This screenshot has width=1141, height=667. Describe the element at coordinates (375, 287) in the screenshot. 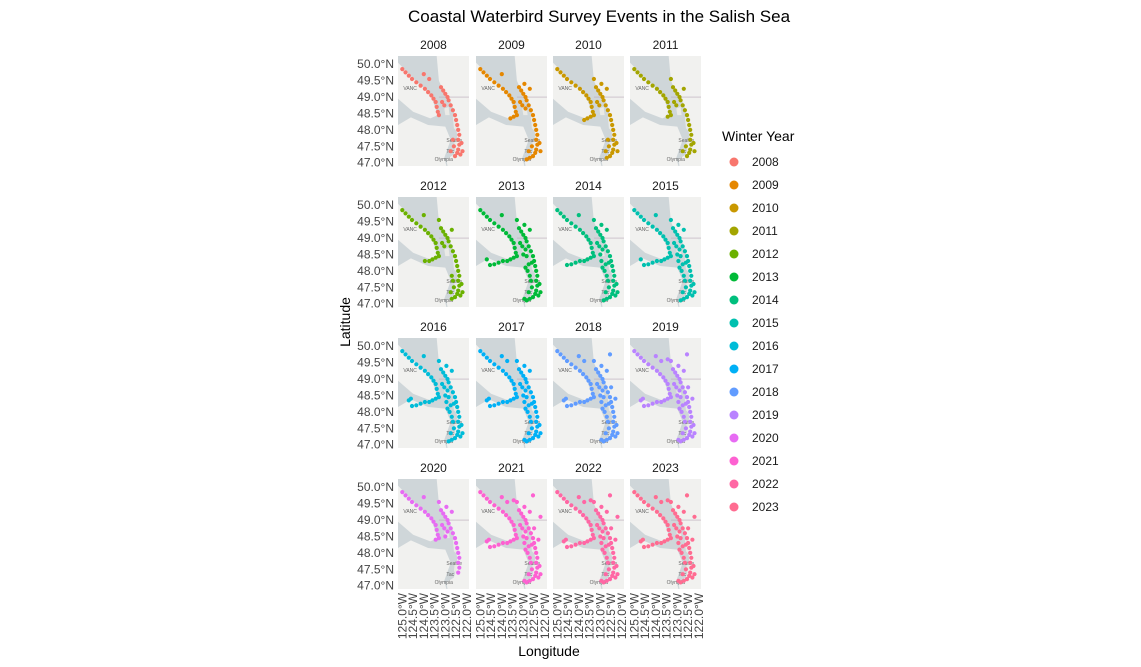

I see `y-tick-label: 47.5°N` at that location.